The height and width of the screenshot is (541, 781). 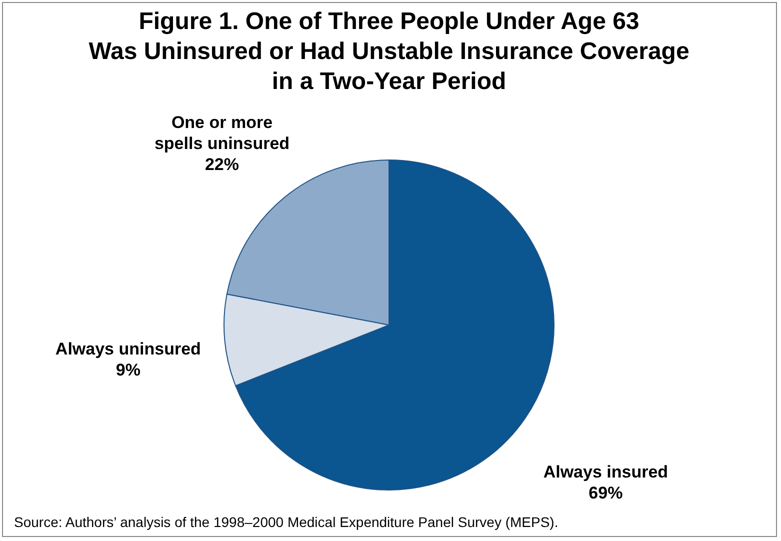 What do you see at coordinates (128, 349) in the screenshot?
I see `slice-label: Always uninsured` at bounding box center [128, 349].